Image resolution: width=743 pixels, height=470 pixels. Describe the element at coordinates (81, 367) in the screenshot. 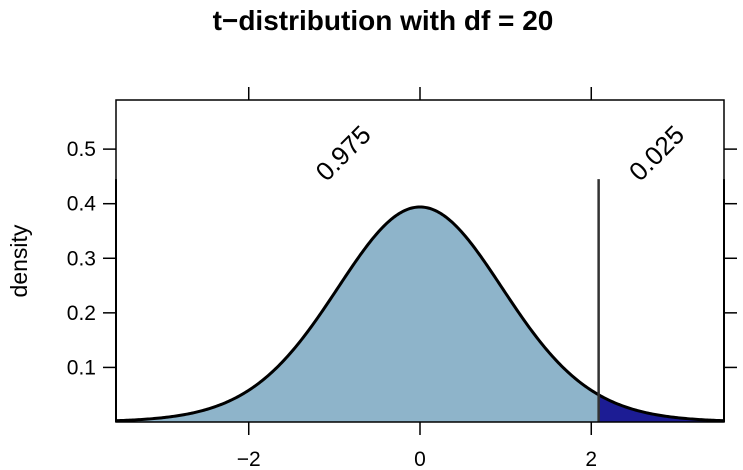

I see `y-tick-label: 0.1` at that location.